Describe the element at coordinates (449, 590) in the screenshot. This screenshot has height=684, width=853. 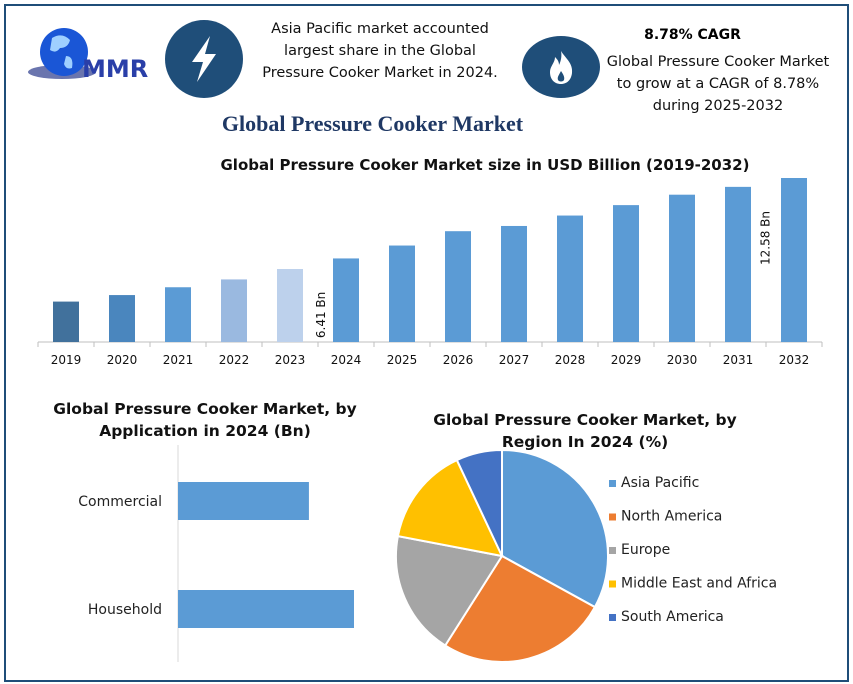
I see `pie-slice-europe` at that location.